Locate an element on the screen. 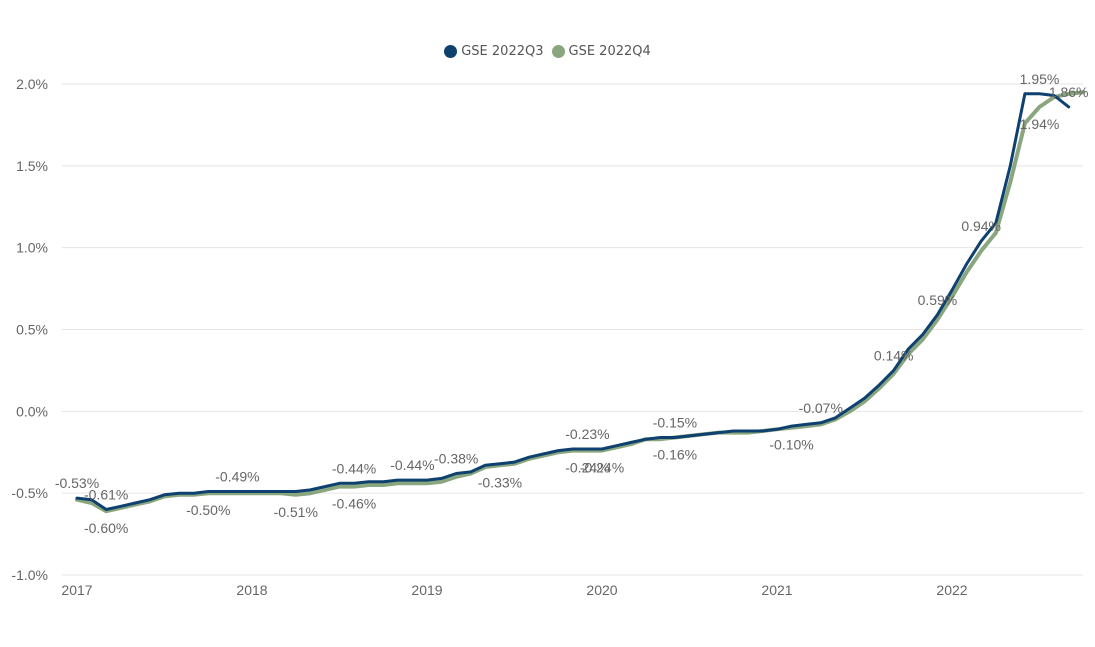 This screenshot has width=1095, height=647. chart-legend: GSE 2022Q3 GSE 2022Q4 is located at coordinates (547, 51).